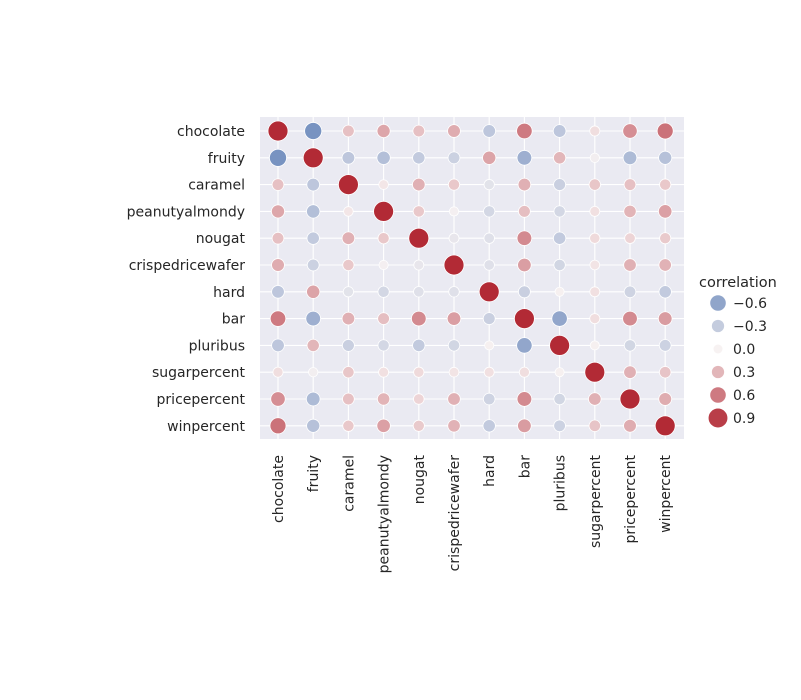  What do you see at coordinates (595, 372) in the screenshot?
I see `correlation-dot-sugarpercent-sugarpercent` at bounding box center [595, 372].